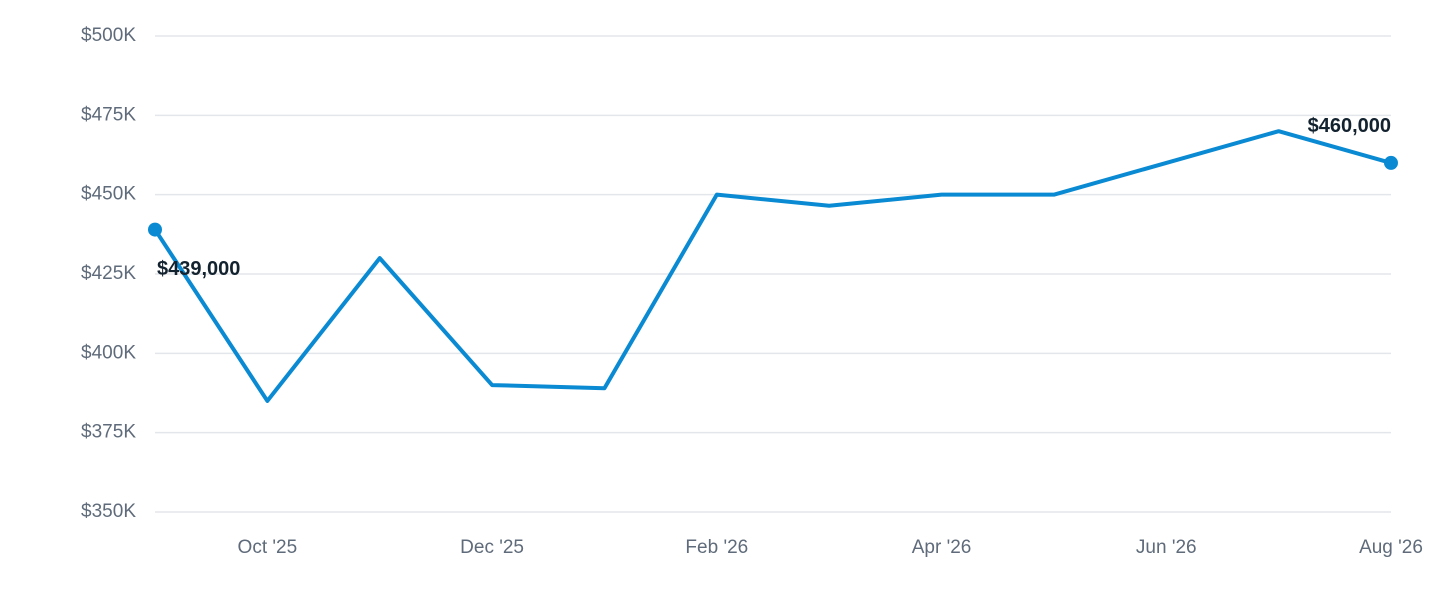  What do you see at coordinates (198, 269) in the screenshot?
I see `value-label: $439,000` at bounding box center [198, 269].